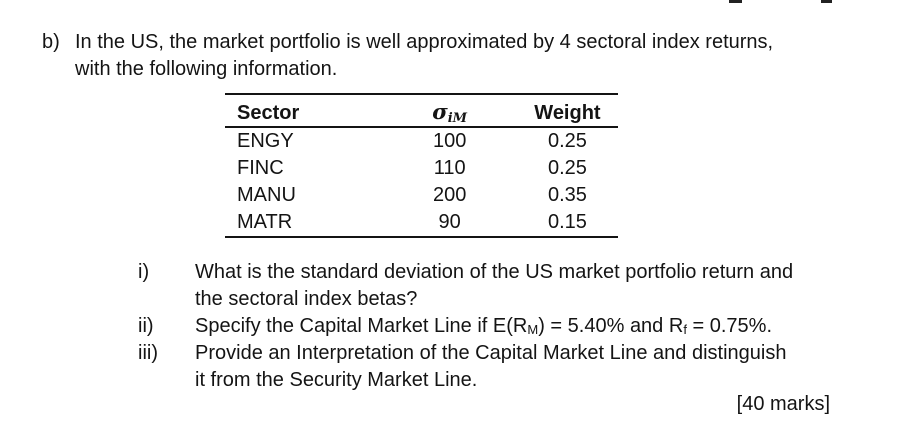  What do you see at coordinates (206, 69) in the screenshot?
I see `question-b-line2: with the following information.` at bounding box center [206, 69].